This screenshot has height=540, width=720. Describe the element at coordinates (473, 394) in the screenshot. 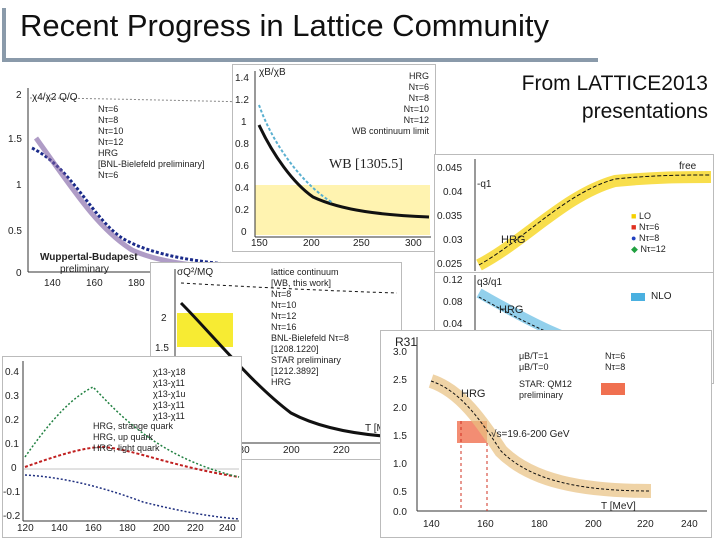

I see `panel-g-hrg-label: HRG` at that location.